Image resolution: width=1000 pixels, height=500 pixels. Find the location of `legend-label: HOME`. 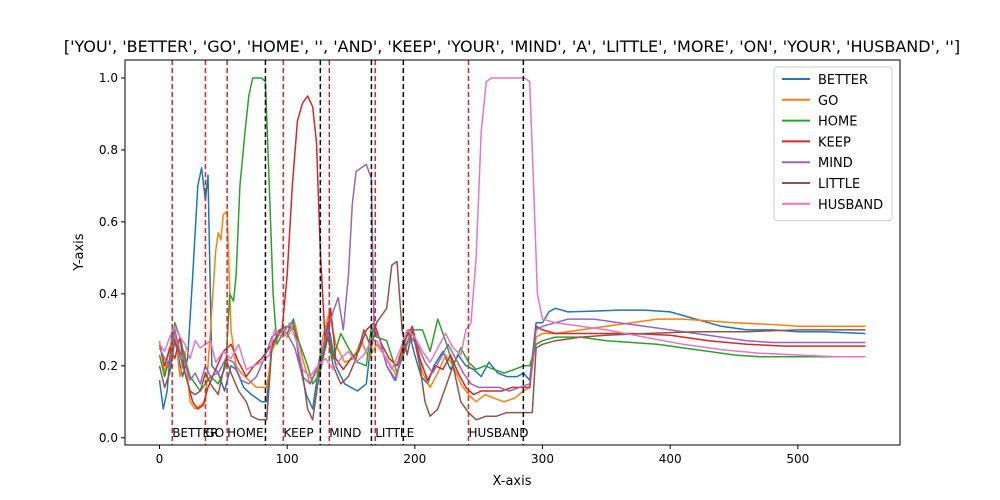

legend-label: HOME is located at coordinates (837, 122).